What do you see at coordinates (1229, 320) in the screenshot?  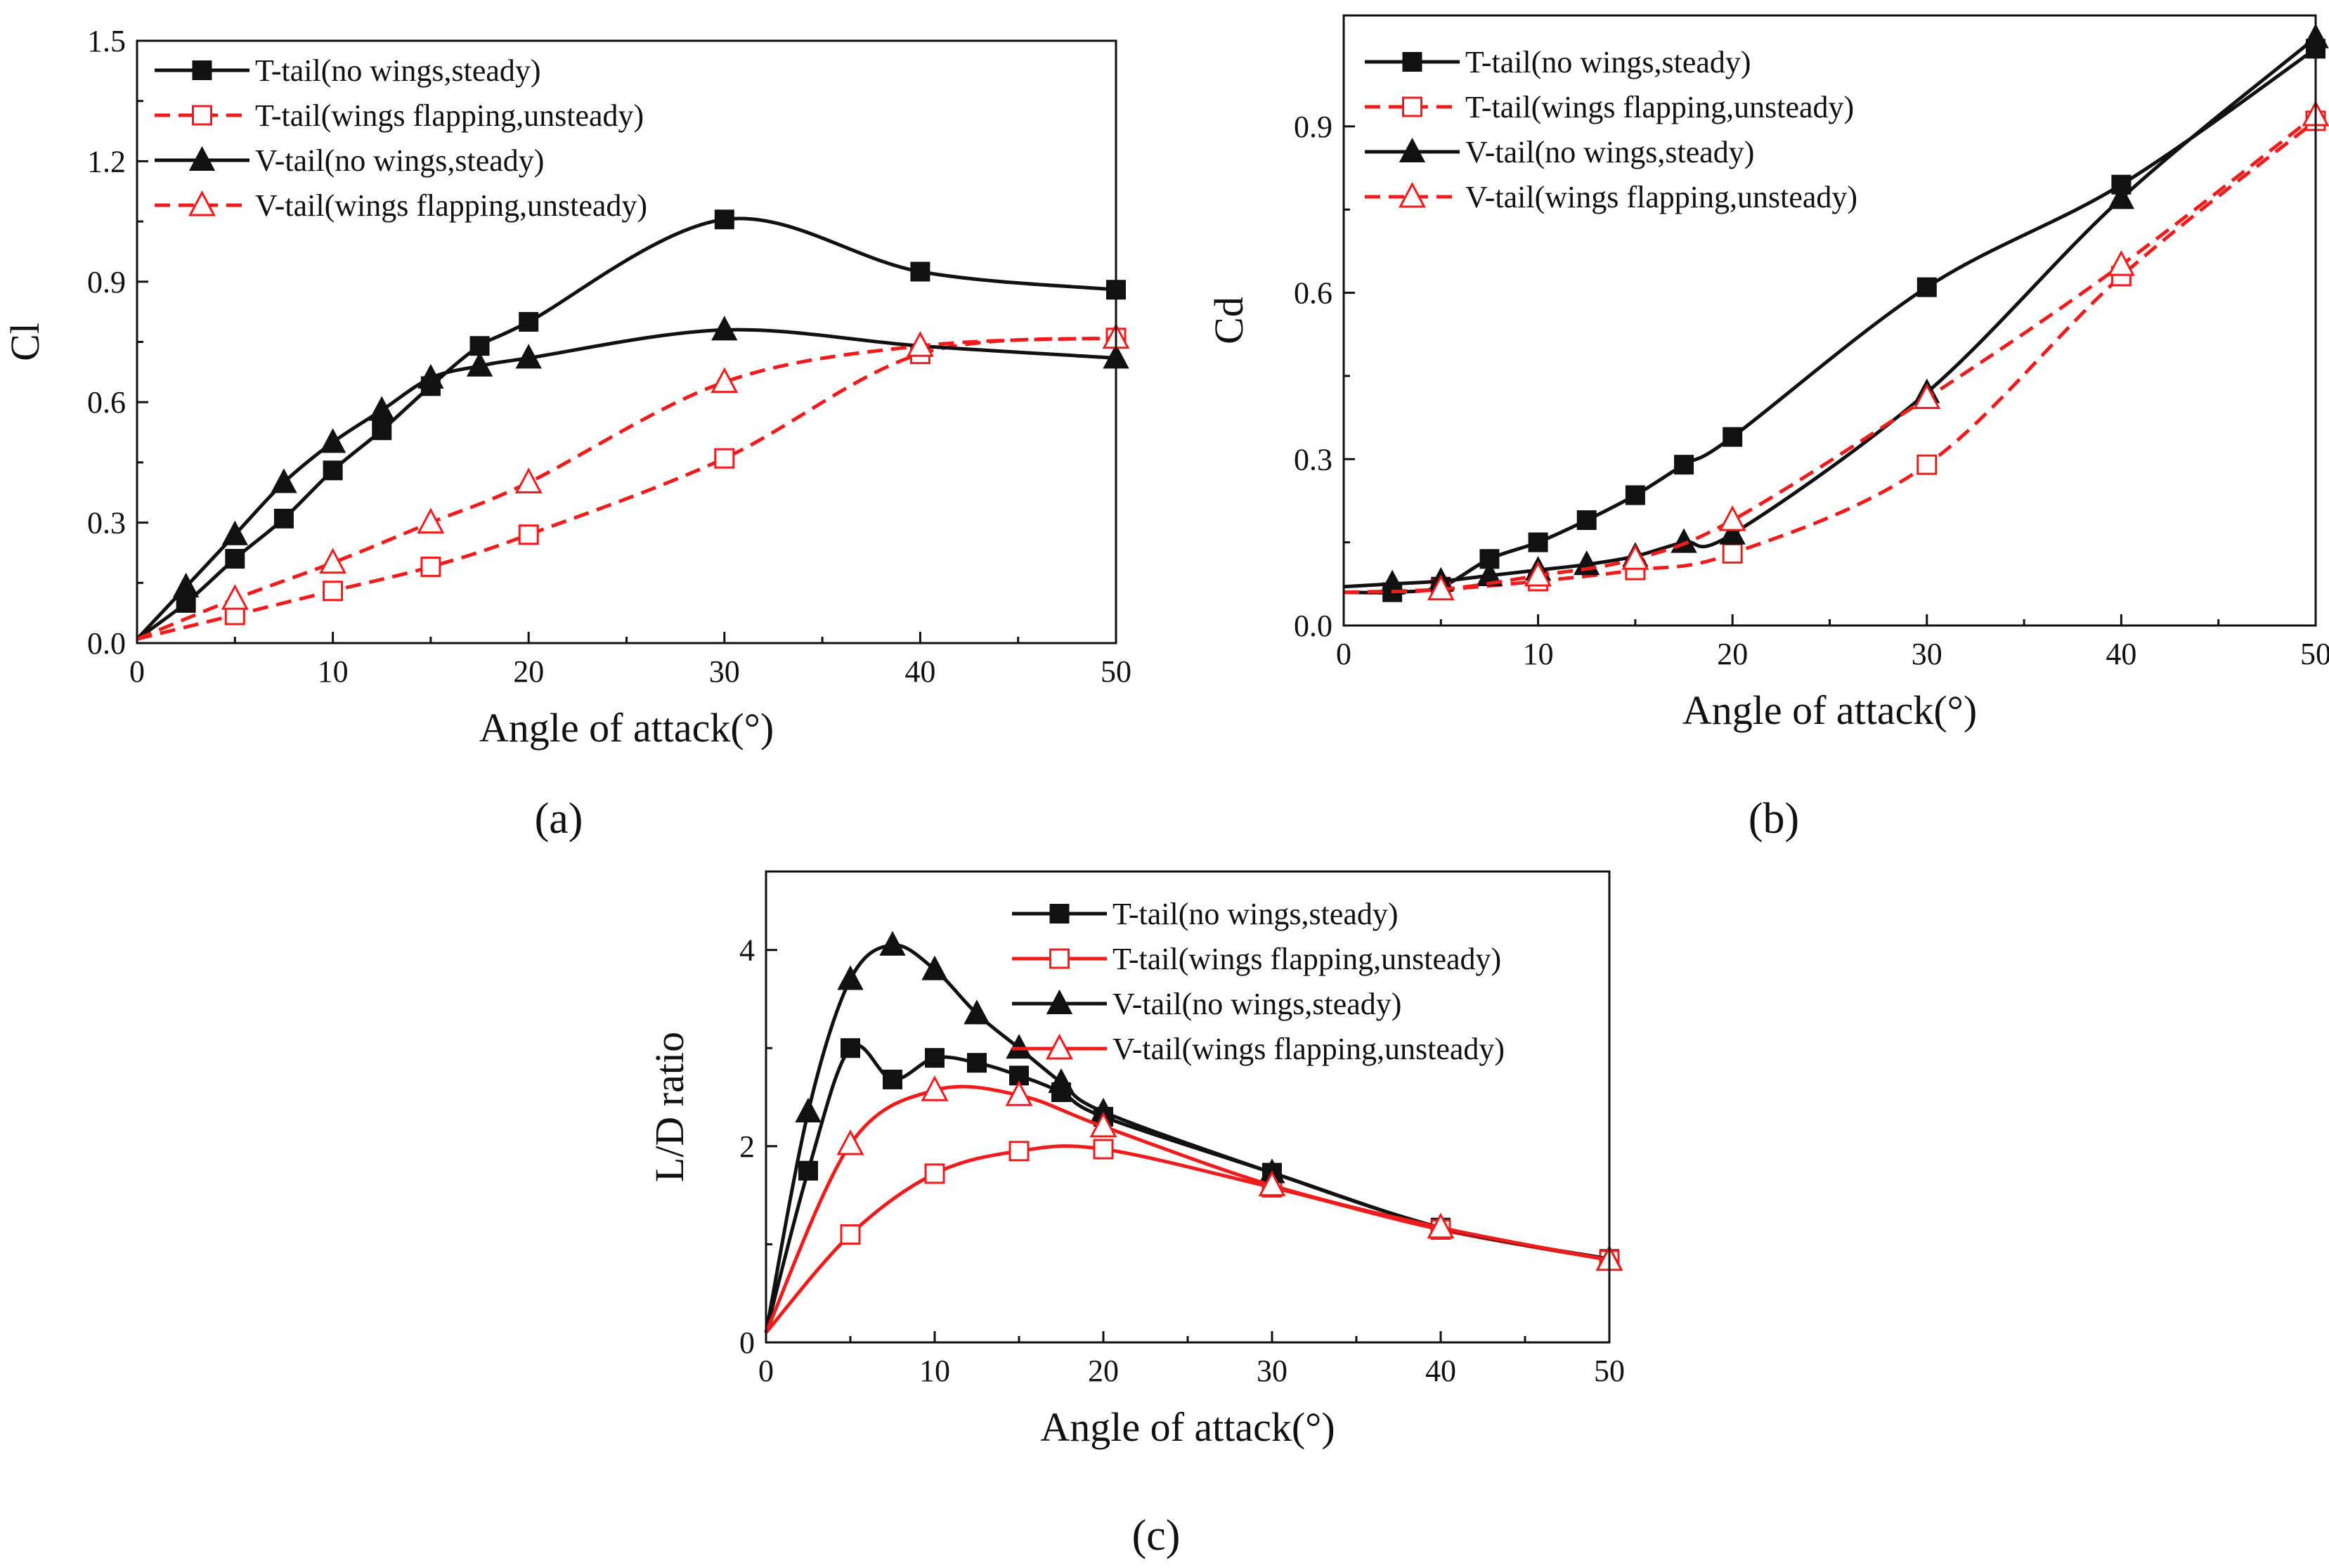 I see `y-axis-label: Cd` at bounding box center [1229, 320].